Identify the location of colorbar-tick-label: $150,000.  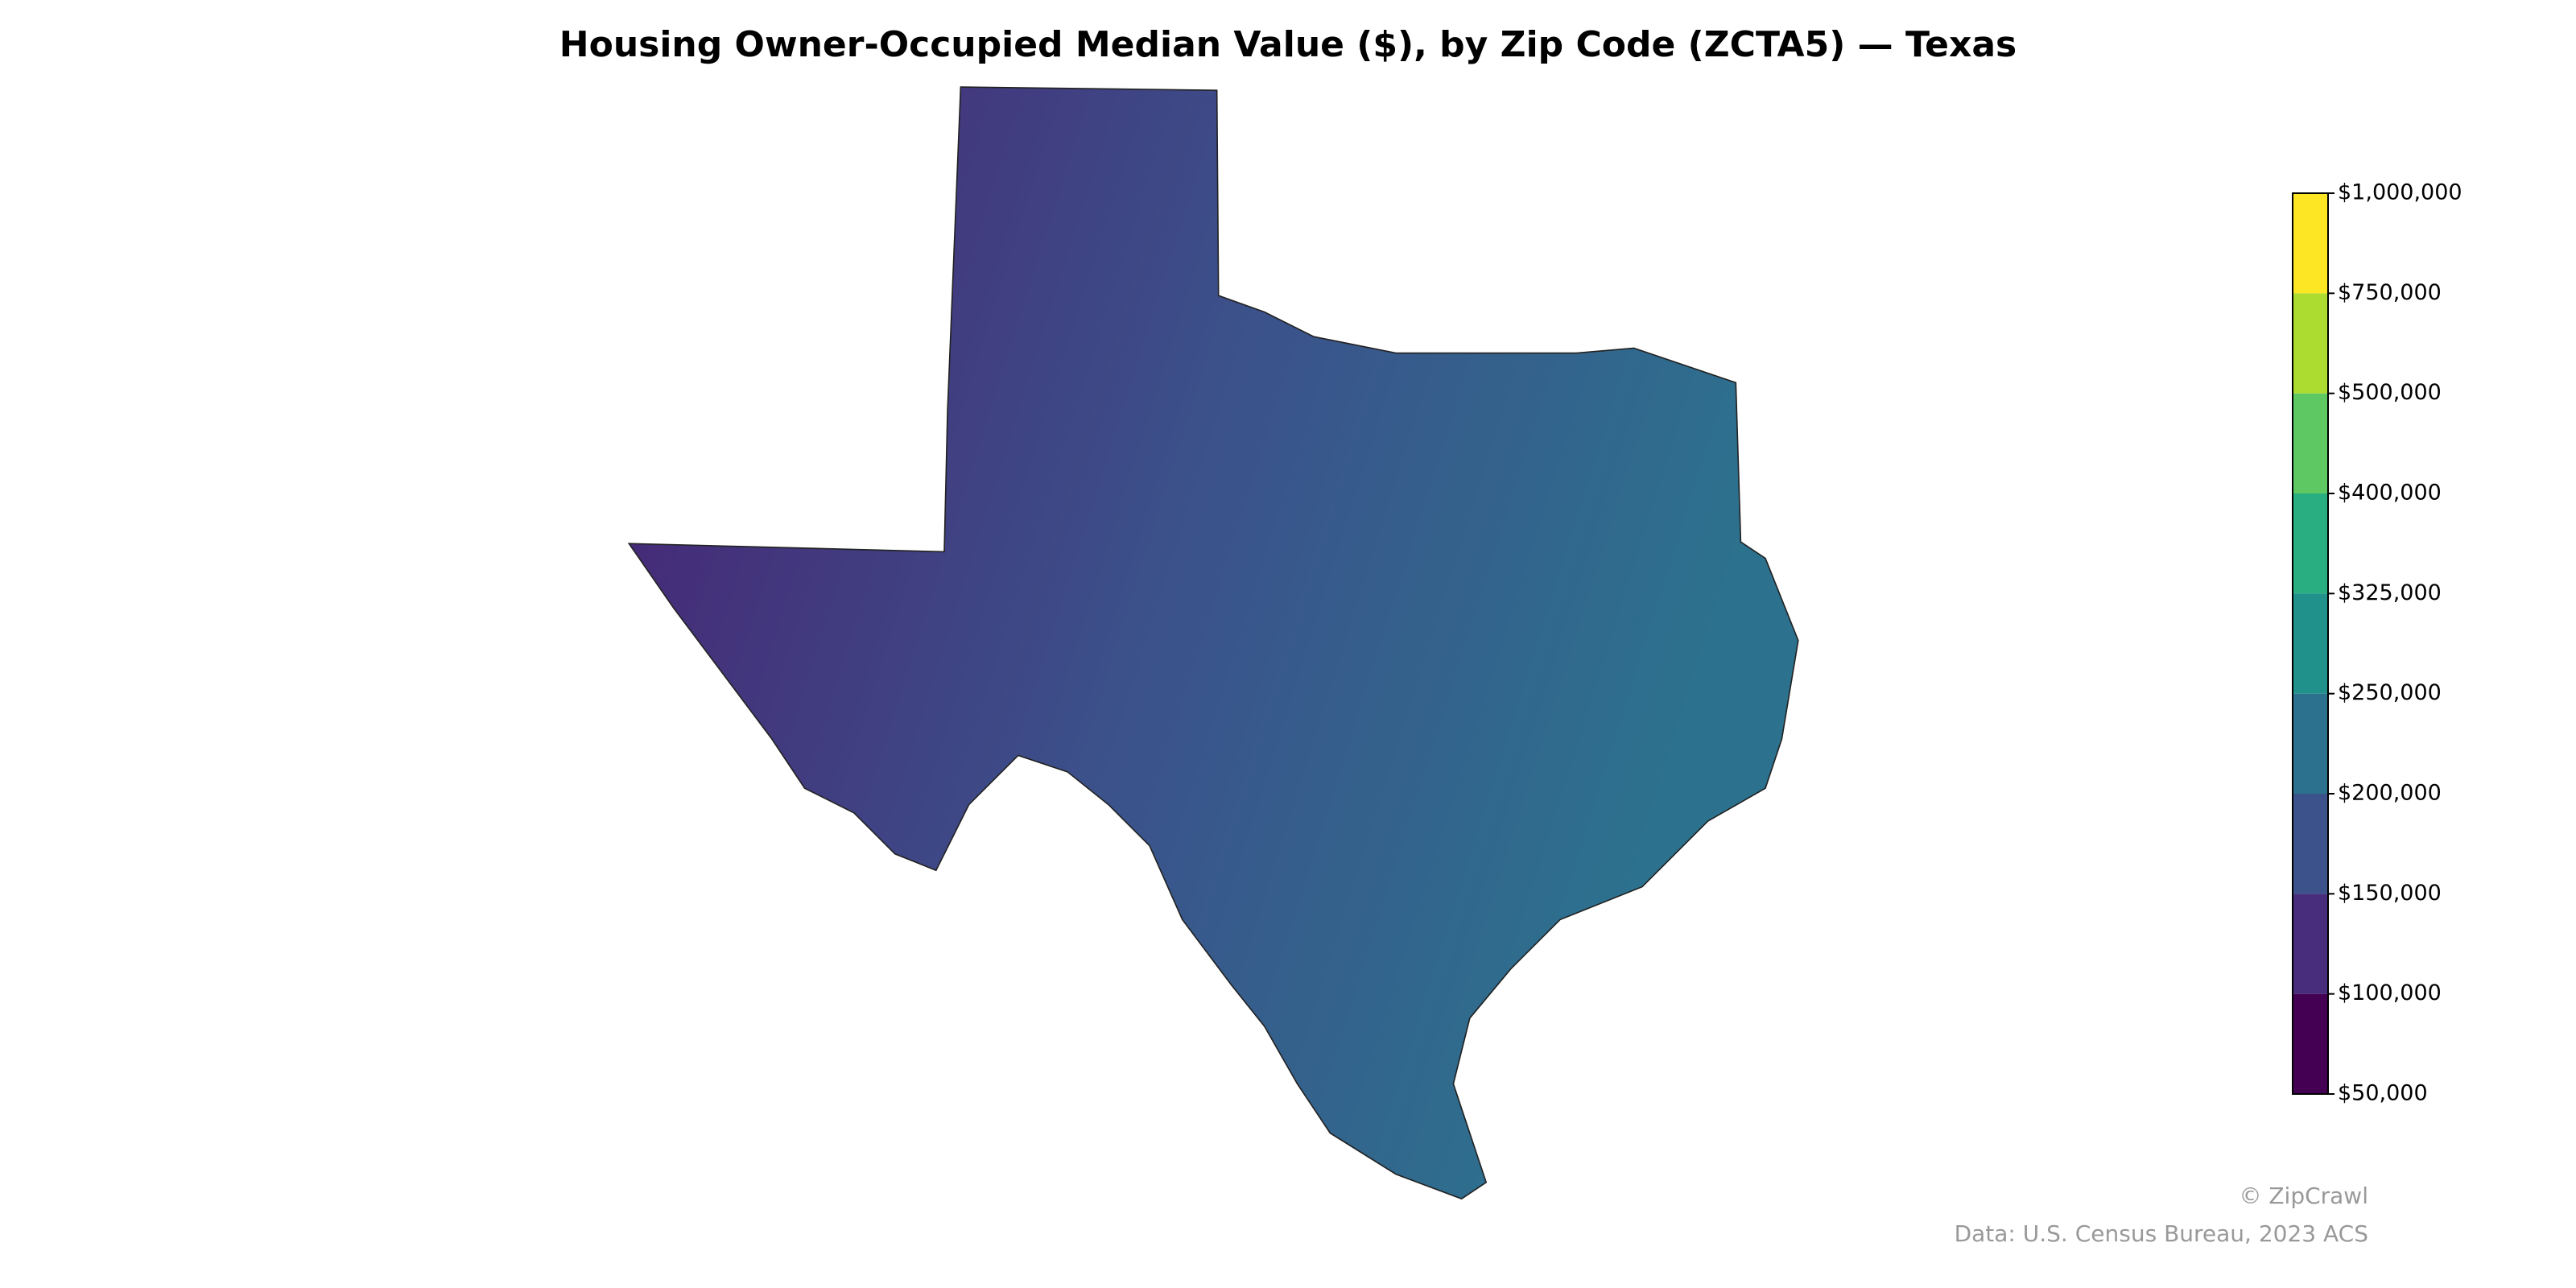
(2390, 893).